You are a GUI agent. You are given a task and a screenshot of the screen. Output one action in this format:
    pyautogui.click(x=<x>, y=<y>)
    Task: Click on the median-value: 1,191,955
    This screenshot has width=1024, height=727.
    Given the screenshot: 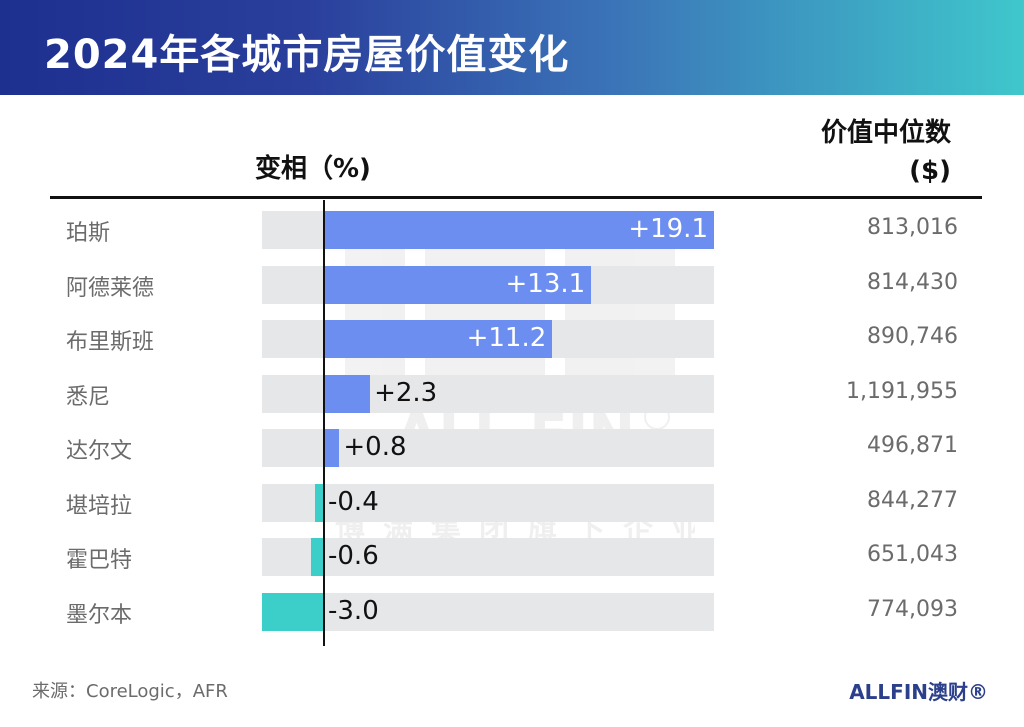 What is the action you would take?
    pyautogui.click(x=902, y=391)
    